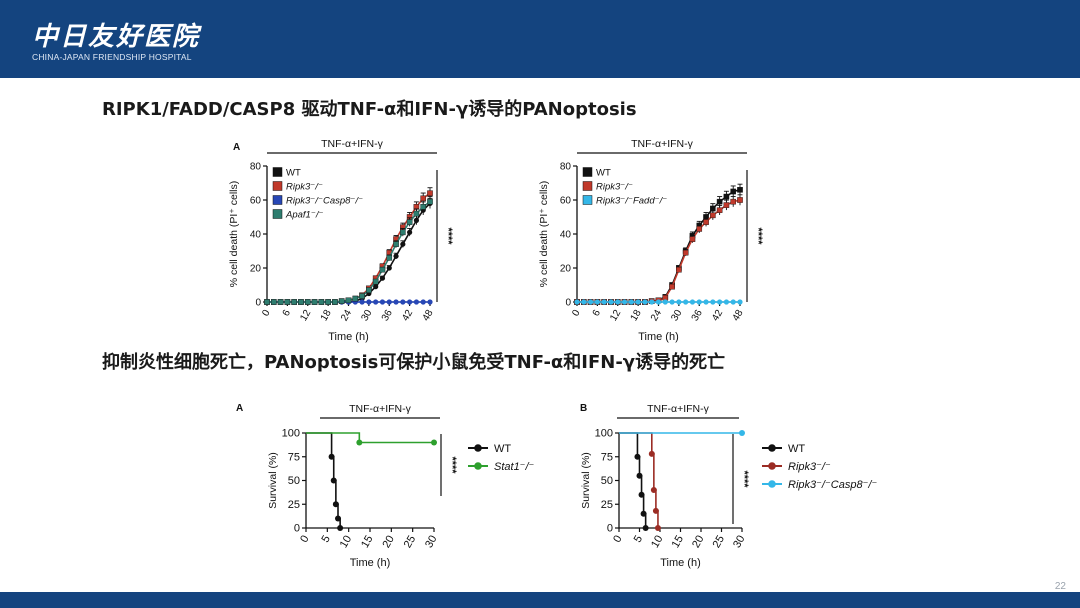 This screenshot has height=608, width=1080. I want to click on legend-label: Ripk3⁻/⁻Fadd⁻/⁻, so click(631, 201).